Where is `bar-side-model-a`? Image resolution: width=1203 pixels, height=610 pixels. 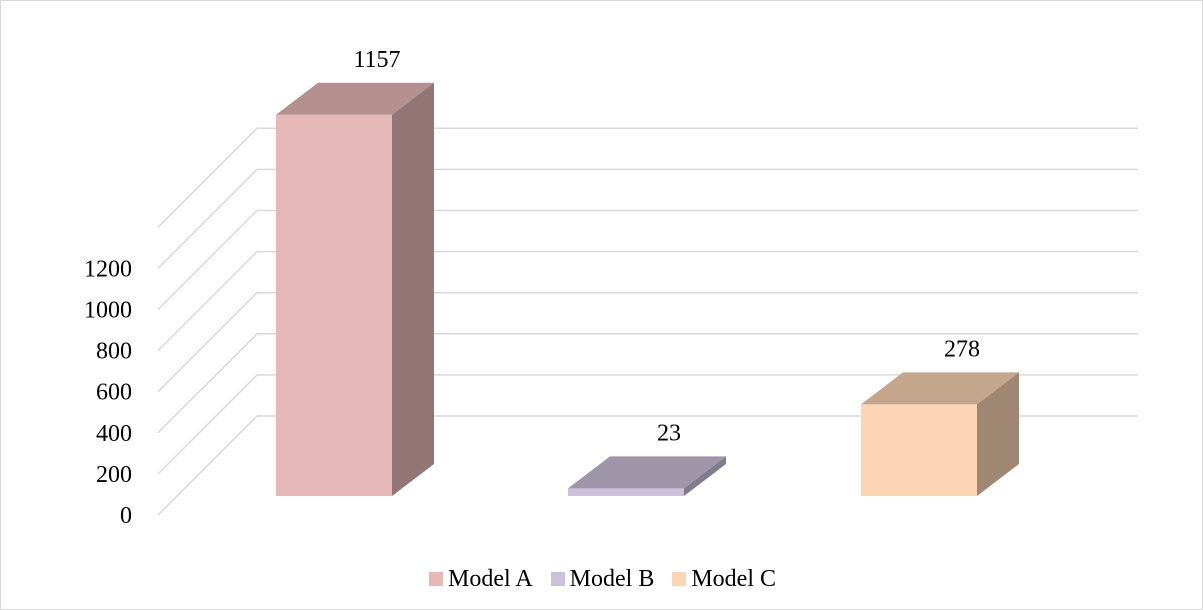
bar-side-model-a is located at coordinates (413, 289).